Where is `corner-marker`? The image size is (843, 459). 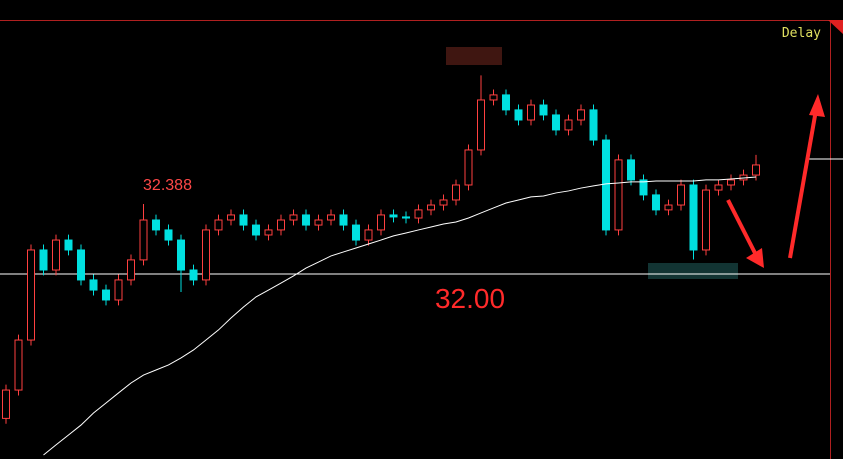 corner-marker is located at coordinates (835, 27).